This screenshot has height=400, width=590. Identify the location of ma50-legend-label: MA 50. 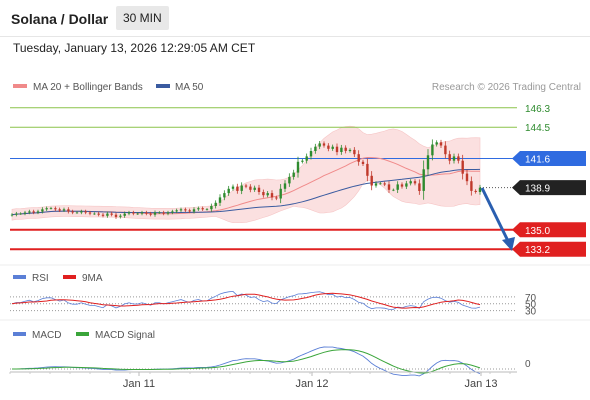
(189, 87).